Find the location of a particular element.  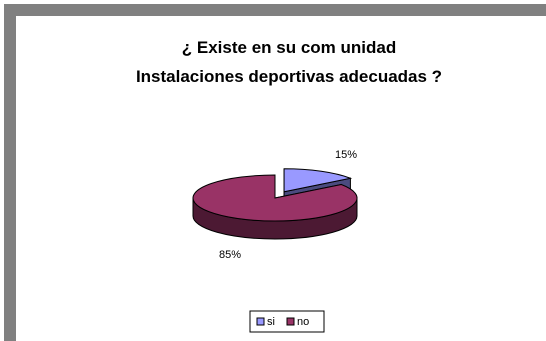

pie-chart is located at coordinates (275, 204).